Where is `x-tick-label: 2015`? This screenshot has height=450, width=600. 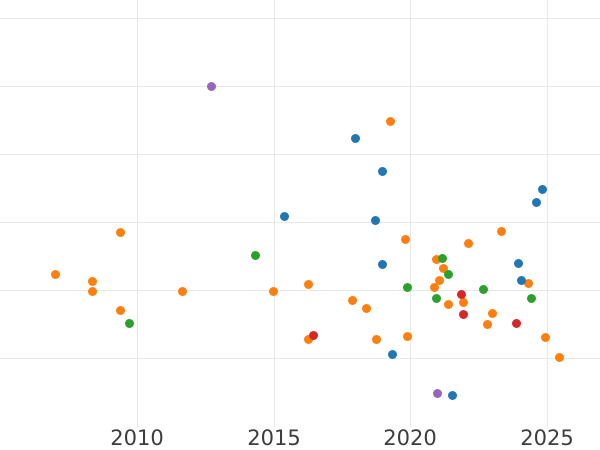
x-tick-label: 2015 is located at coordinates (274, 438).